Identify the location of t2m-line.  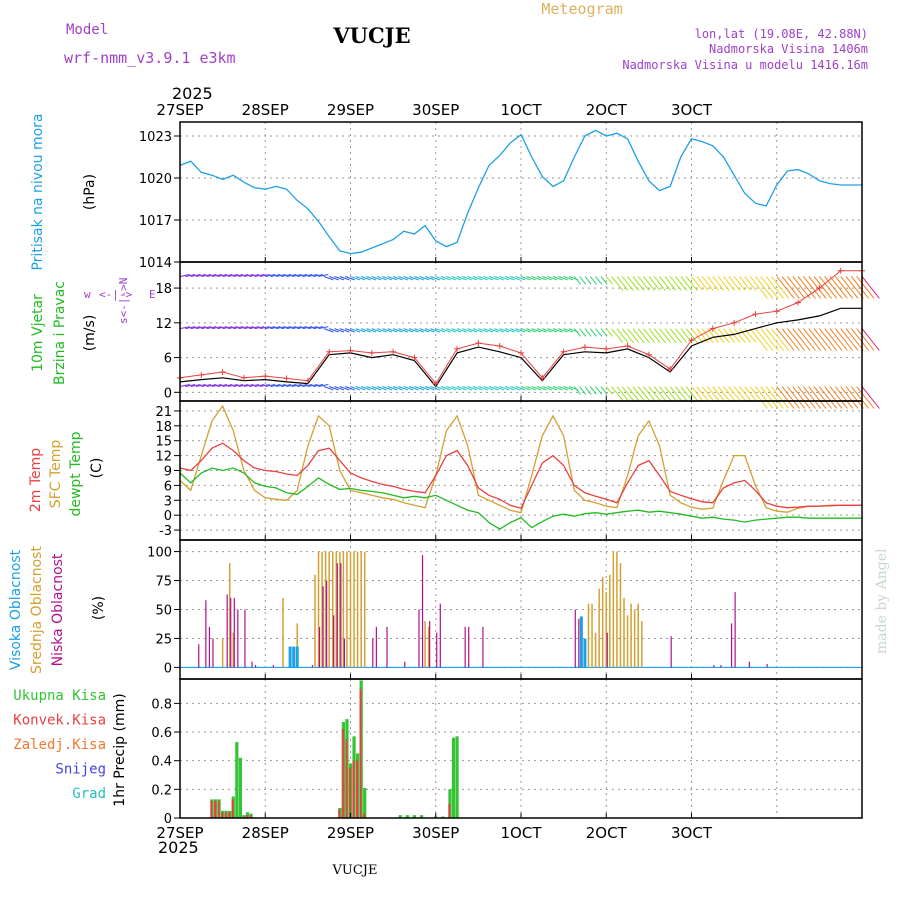
(520, 475).